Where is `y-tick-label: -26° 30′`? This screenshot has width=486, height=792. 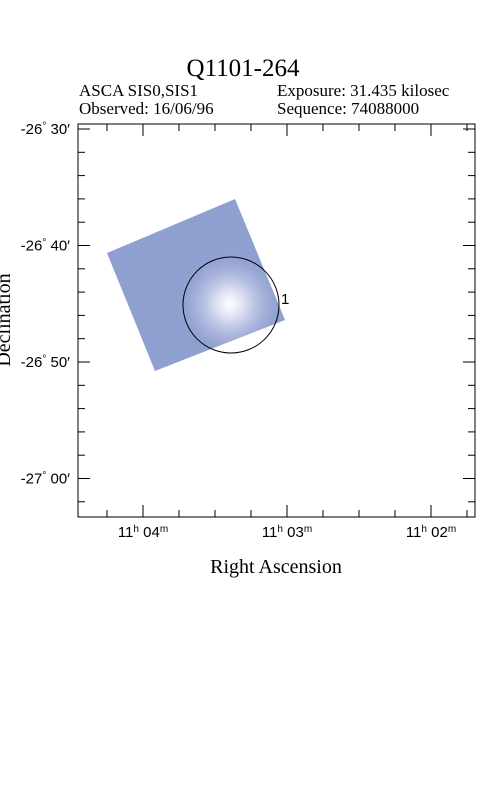
y-tick-label: -26° 30′ is located at coordinates (46, 129).